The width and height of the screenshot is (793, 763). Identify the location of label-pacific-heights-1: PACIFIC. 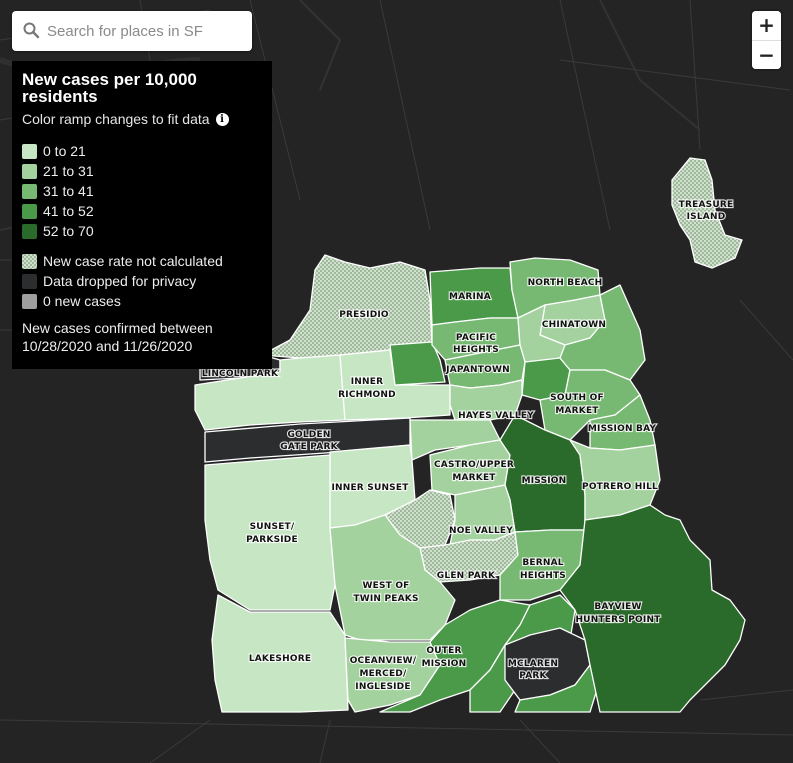
(476, 338).